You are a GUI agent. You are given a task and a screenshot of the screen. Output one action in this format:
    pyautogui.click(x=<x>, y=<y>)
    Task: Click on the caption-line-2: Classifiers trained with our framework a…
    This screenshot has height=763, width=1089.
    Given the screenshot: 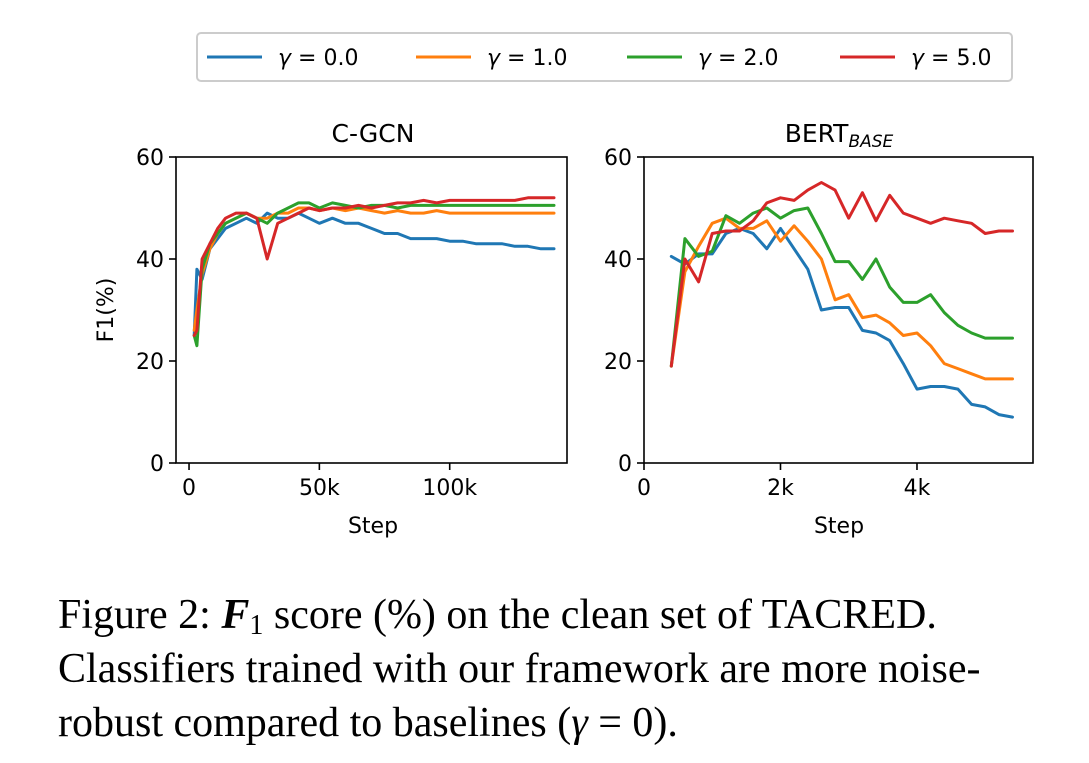 What is the action you would take?
    pyautogui.click(x=519, y=669)
    